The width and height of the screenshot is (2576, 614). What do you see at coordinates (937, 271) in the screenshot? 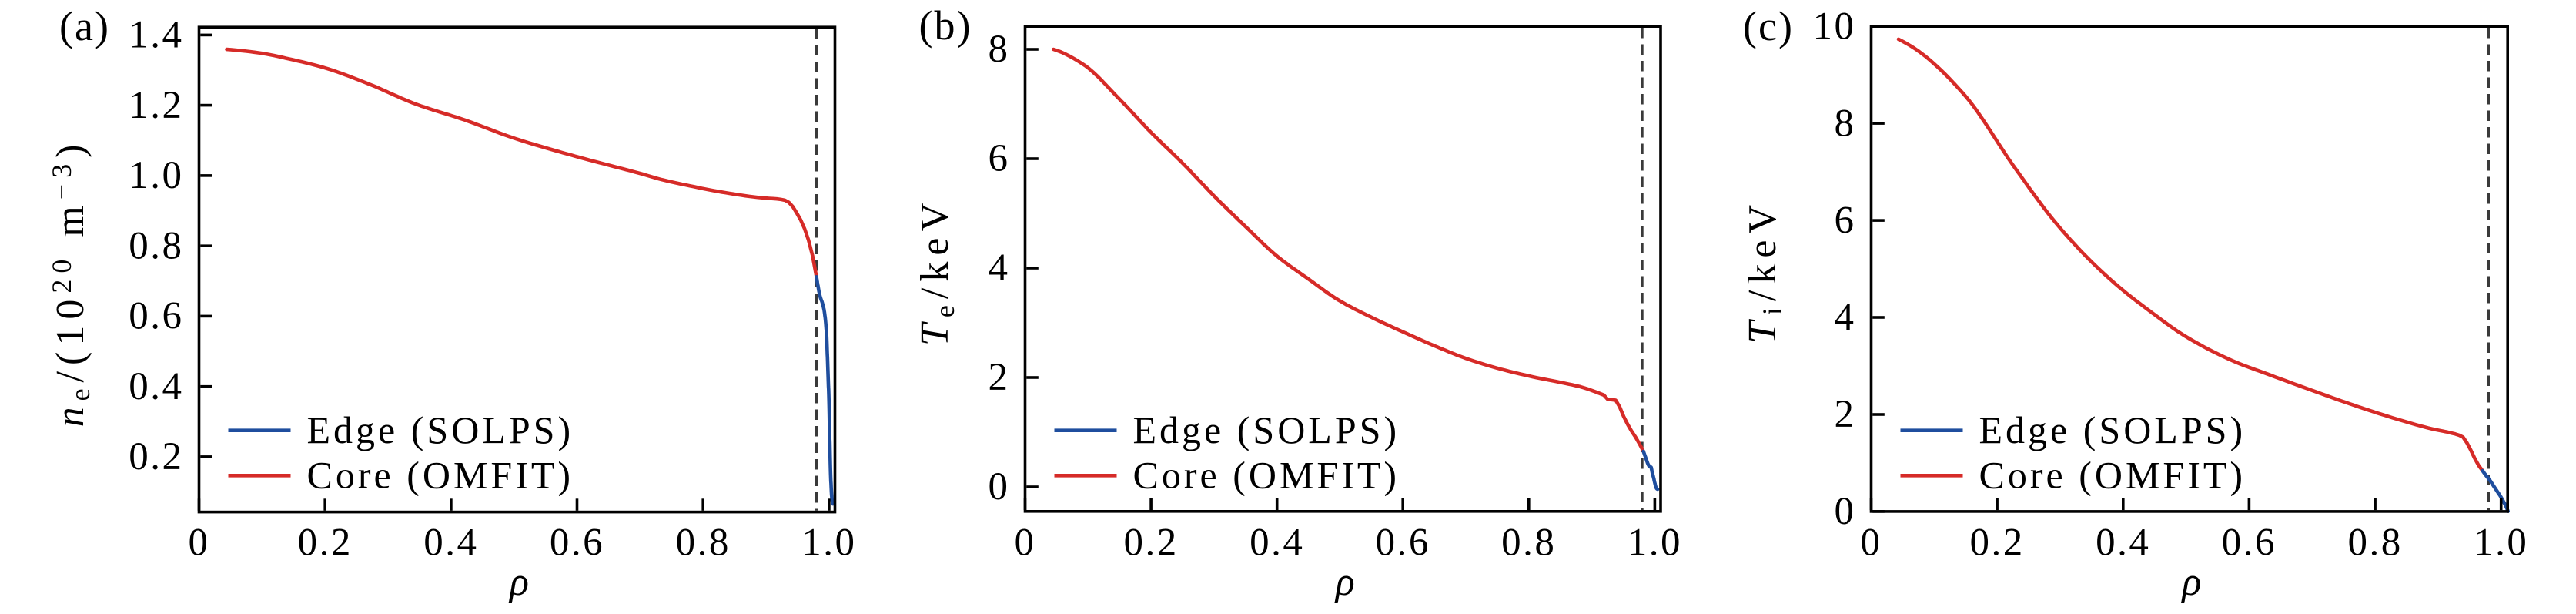
I see `svg-text: Te/keV` at bounding box center [937, 271].